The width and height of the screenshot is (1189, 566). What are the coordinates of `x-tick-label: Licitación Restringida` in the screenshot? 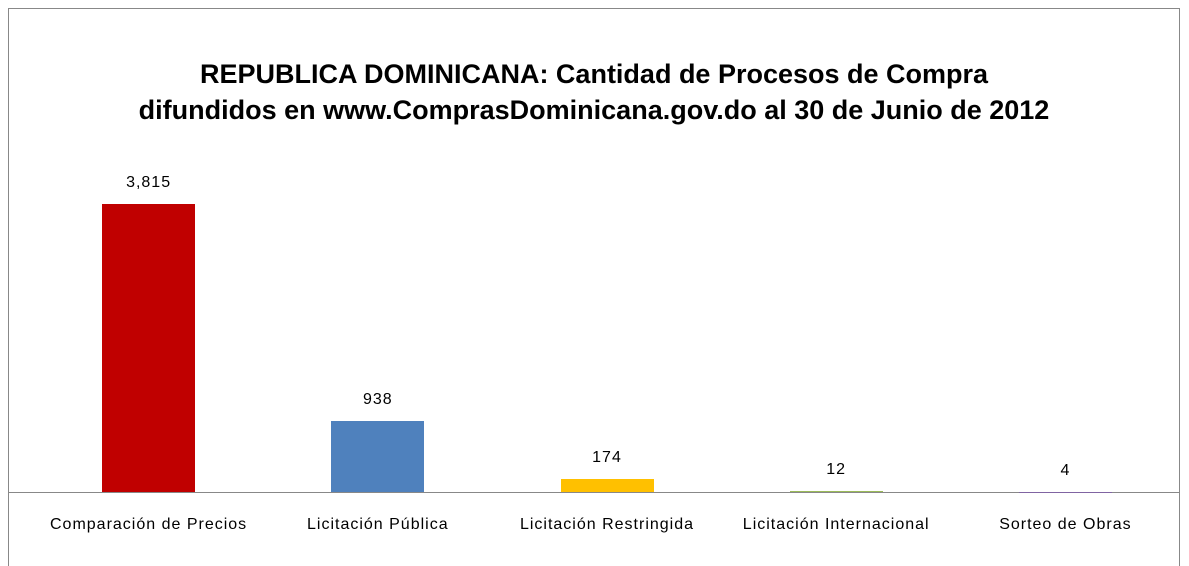 It's located at (607, 524).